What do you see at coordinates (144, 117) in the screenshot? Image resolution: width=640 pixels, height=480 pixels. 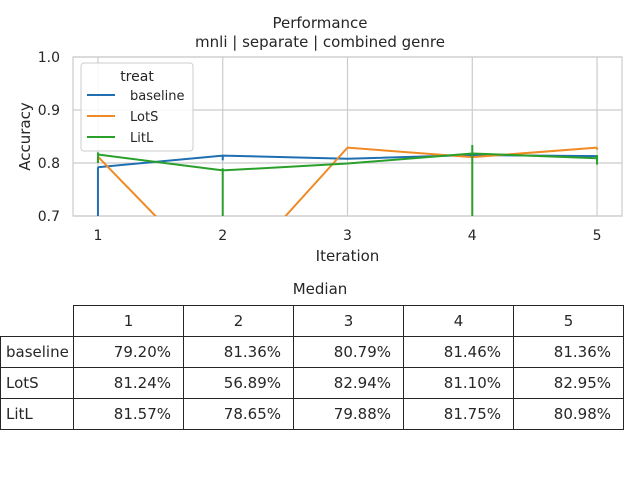 I see `legend-label-LotS: LotS` at bounding box center [144, 117].